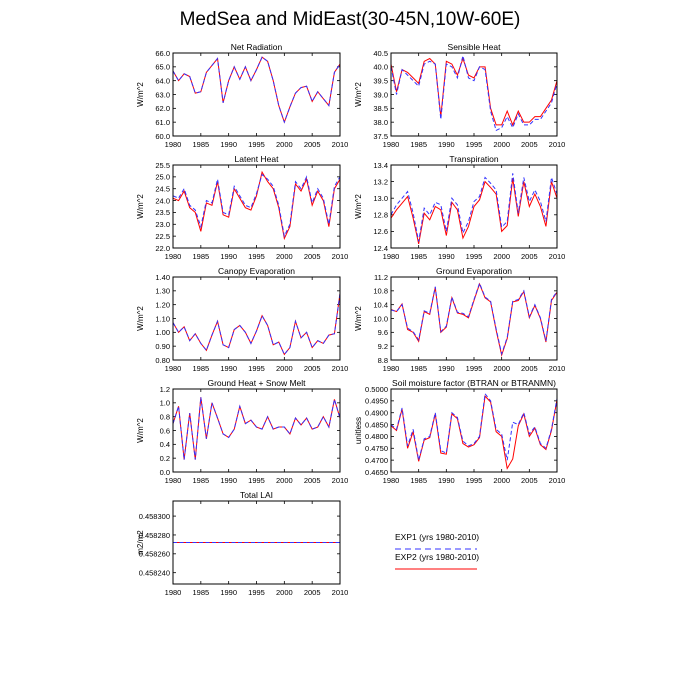  Describe the element at coordinates (162, 224) in the screenshot. I see `y-tick-label: 23.0` at that location.